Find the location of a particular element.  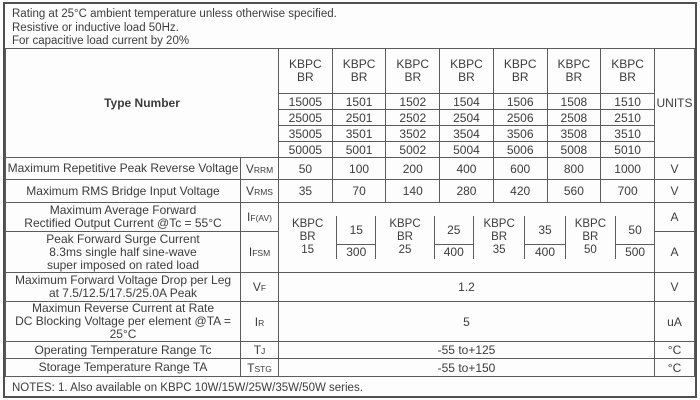

model-number-cell: 3510 is located at coordinates (627, 133).